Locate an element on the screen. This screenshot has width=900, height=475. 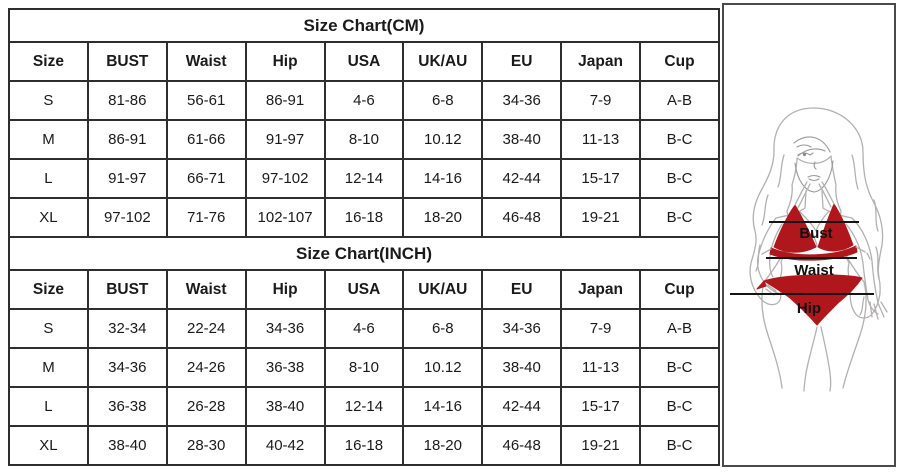
neck-shoulders is located at coordinates (814, 204).